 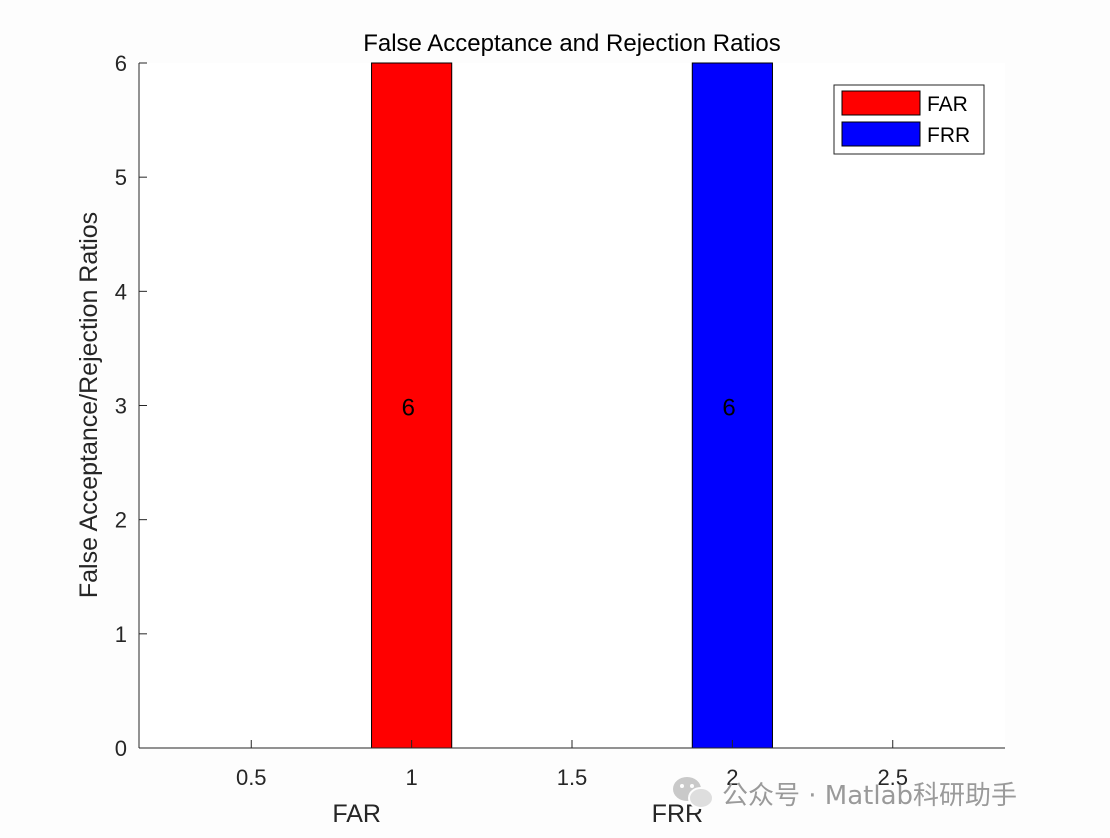 I want to click on x-ticks-group: 0.5 1 1.5 2 2.5, so click(x=572, y=765).